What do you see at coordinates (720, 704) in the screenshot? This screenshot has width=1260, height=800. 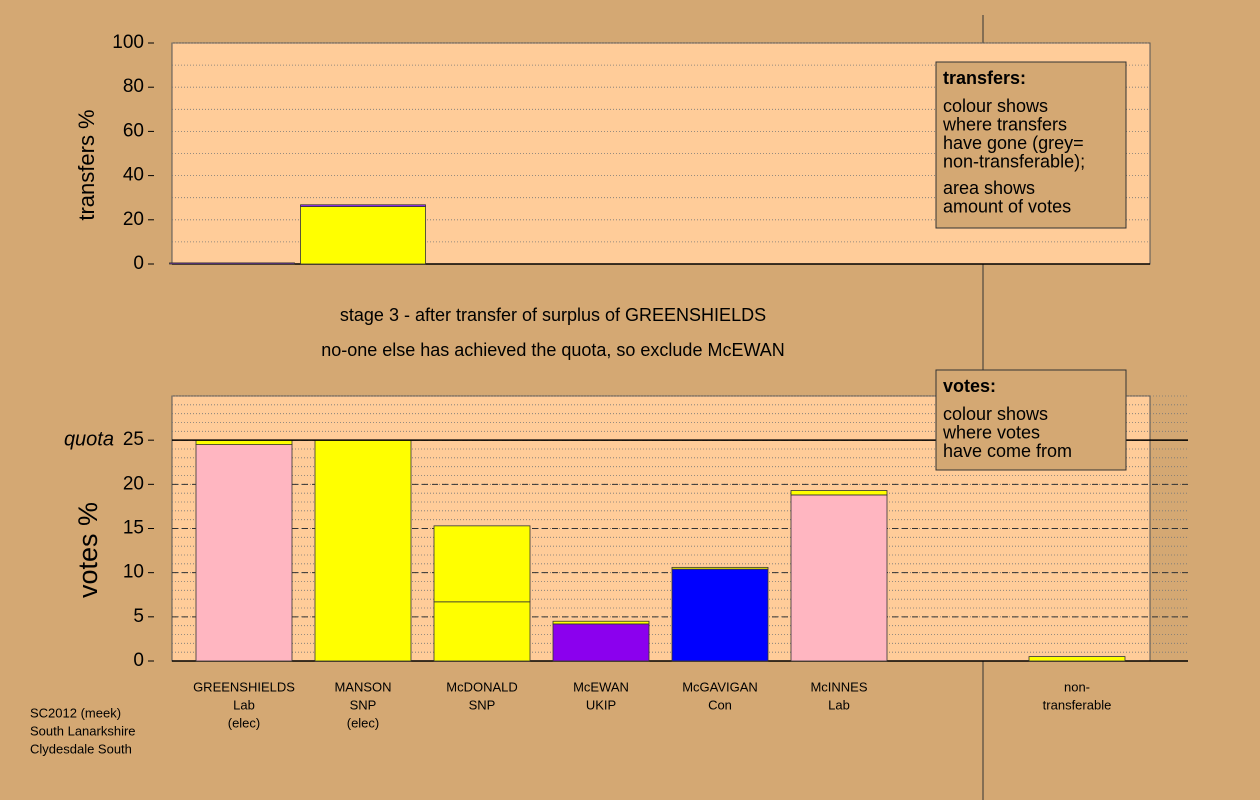 I see `x-tick-label: Con` at bounding box center [720, 704].